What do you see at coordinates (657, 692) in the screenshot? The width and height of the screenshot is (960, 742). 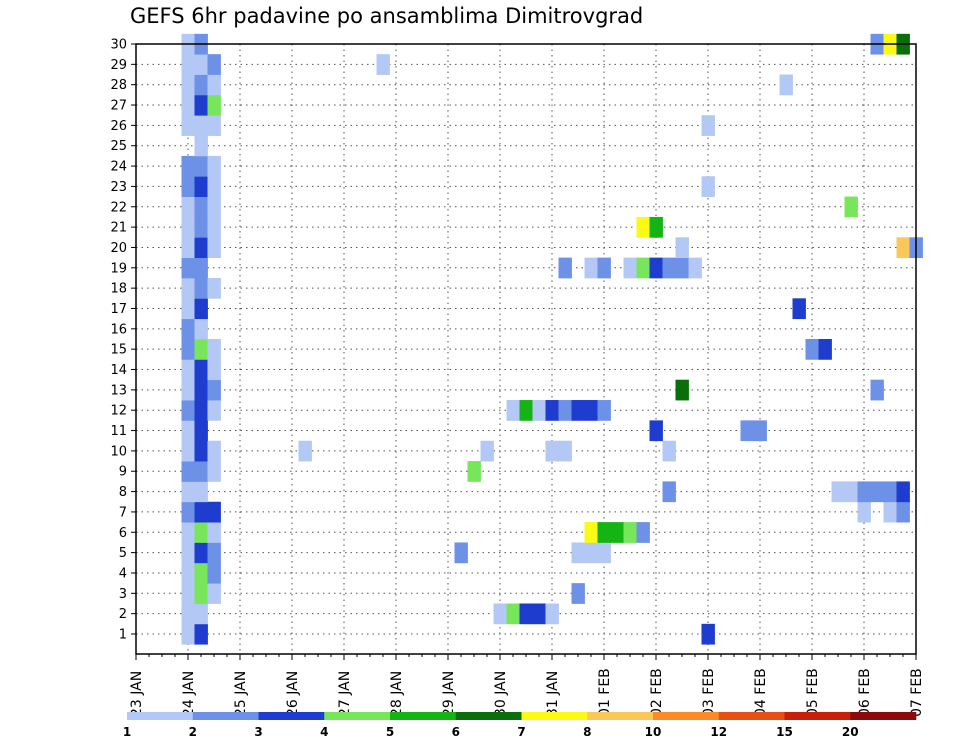 I see `x-tick-label: 02 FEB` at bounding box center [657, 692].